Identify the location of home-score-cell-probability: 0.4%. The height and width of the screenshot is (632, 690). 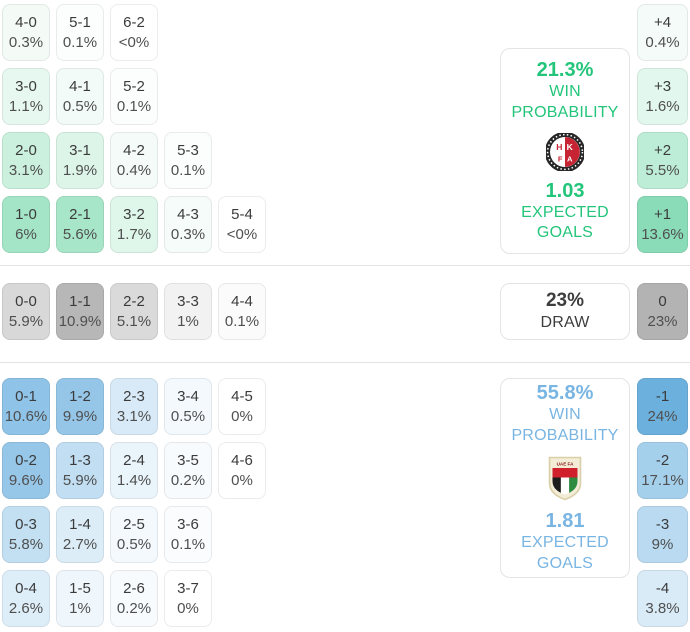
(134, 170).